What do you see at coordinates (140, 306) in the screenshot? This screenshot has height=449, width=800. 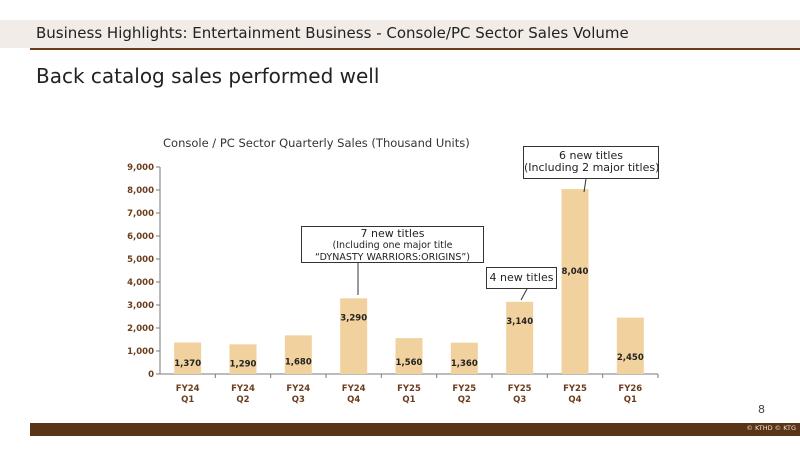 I see `y-tick-label: 3,000` at bounding box center [140, 306].